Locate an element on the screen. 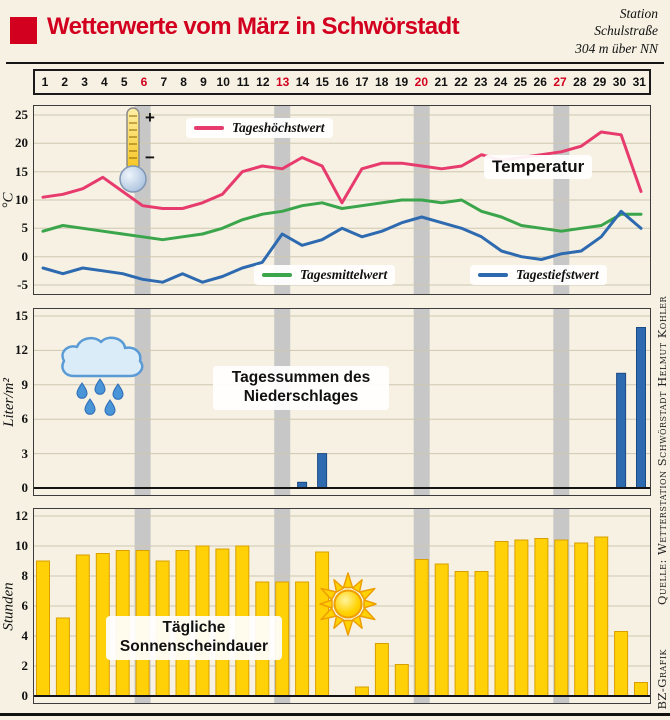 The height and width of the screenshot is (720, 670). legend-label-mean: Tagesmittelwert is located at coordinates (344, 274).